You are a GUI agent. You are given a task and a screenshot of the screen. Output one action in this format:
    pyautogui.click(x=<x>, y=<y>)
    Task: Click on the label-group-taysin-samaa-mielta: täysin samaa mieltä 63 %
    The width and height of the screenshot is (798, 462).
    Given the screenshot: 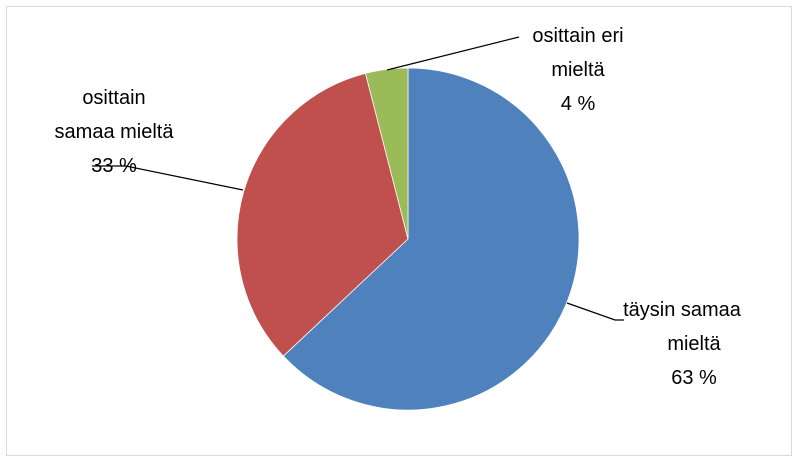 What is the action you would take?
    pyautogui.click(x=682, y=344)
    